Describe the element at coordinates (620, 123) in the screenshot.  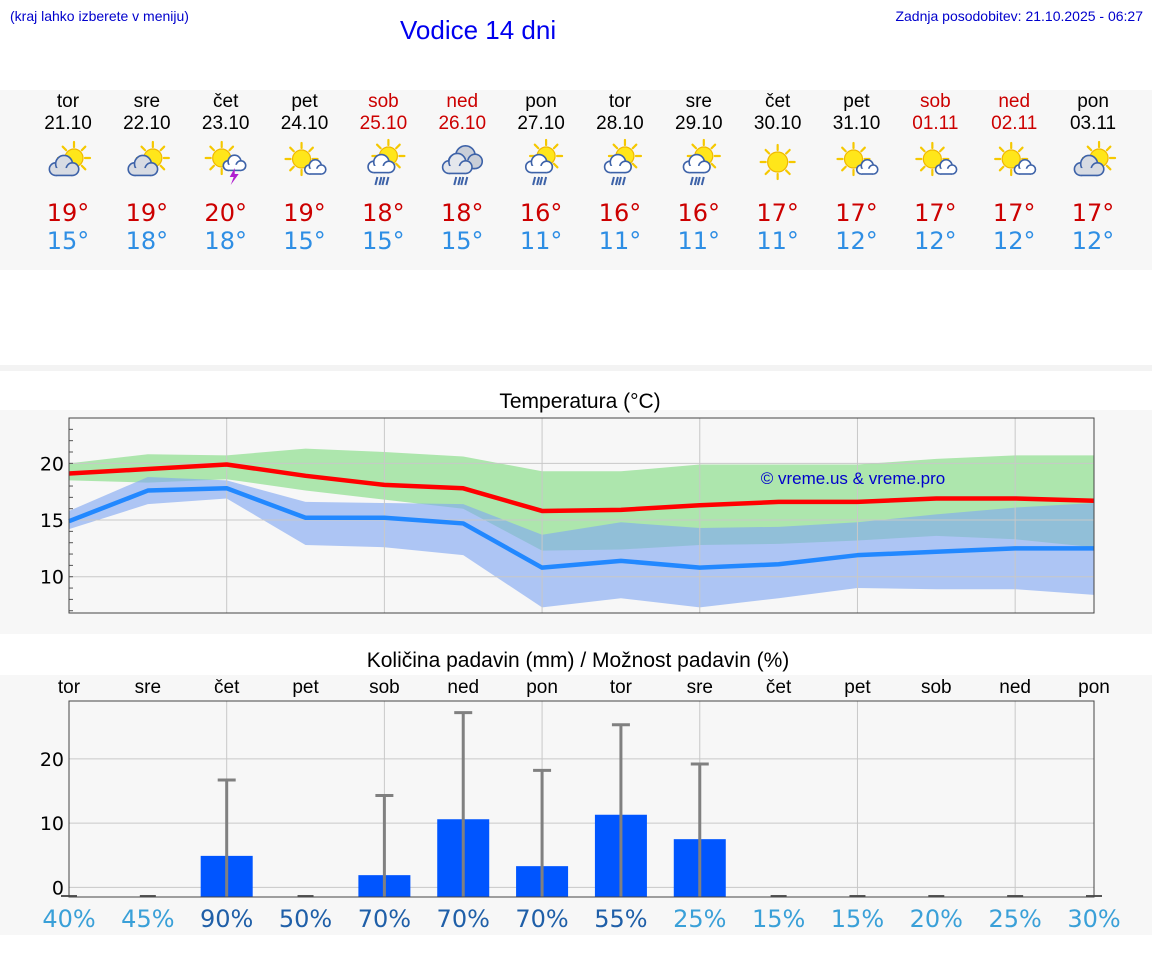
I see `day-date: 28.10` at that location.